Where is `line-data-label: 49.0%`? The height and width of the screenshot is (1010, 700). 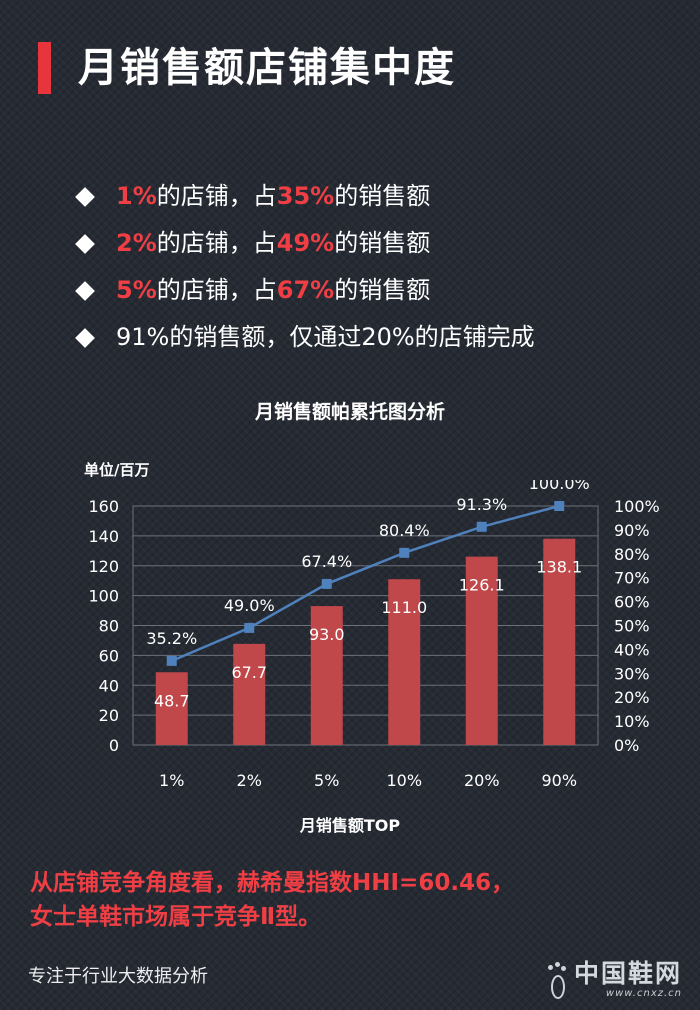 line-data-label: 49.0% is located at coordinates (249, 605).